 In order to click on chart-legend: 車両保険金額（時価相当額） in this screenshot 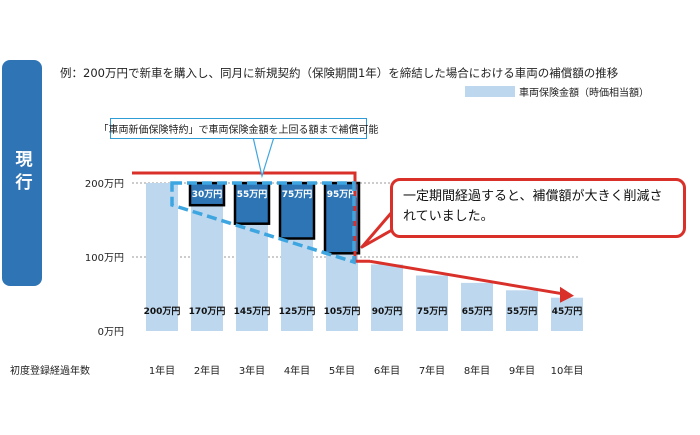, I will do `click(557, 91)`.